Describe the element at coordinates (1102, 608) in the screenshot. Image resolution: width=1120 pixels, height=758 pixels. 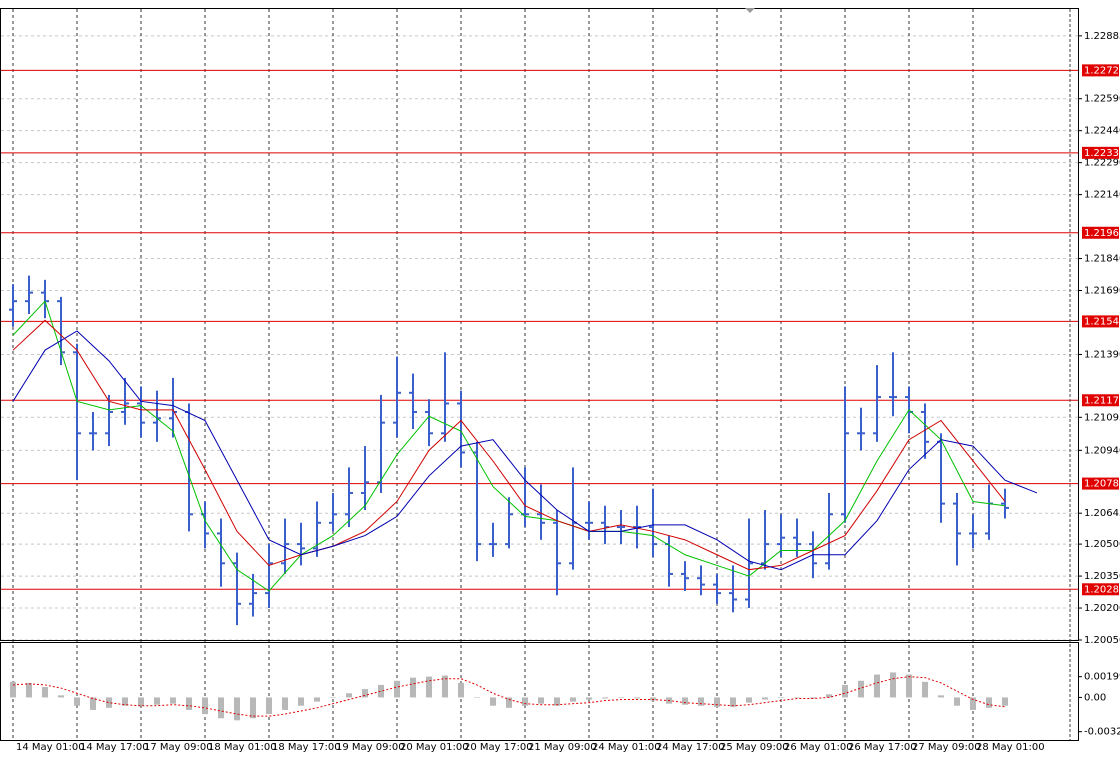
I see `y-tick-label: 1.20200` at that location.